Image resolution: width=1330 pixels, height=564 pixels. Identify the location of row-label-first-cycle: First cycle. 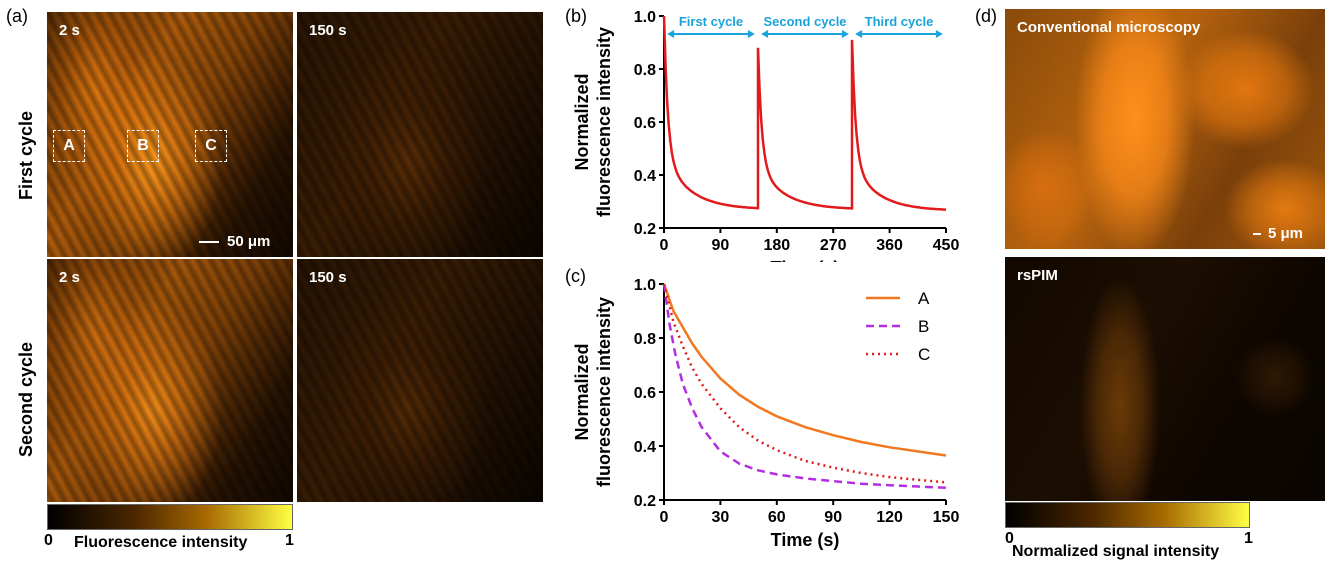
(26, 155).